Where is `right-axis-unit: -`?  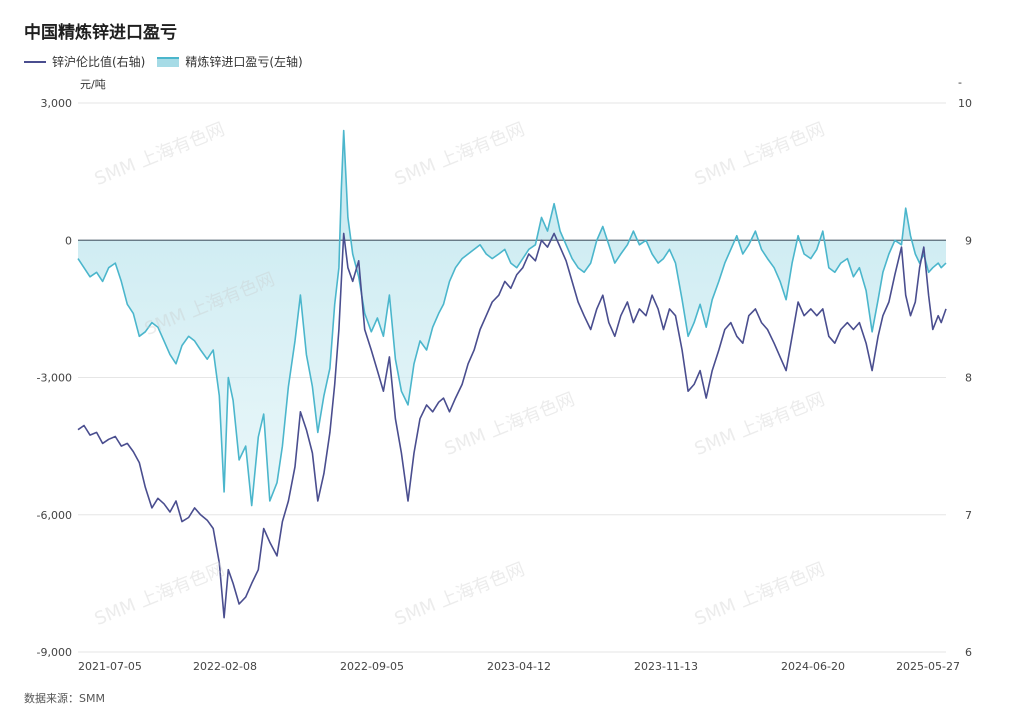 right-axis-unit: - is located at coordinates (960, 82).